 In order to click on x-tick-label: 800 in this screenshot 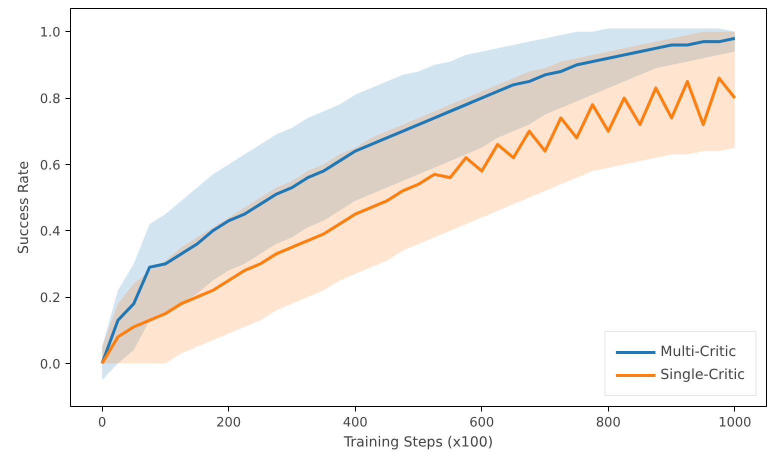, I will do `click(608, 423)`.